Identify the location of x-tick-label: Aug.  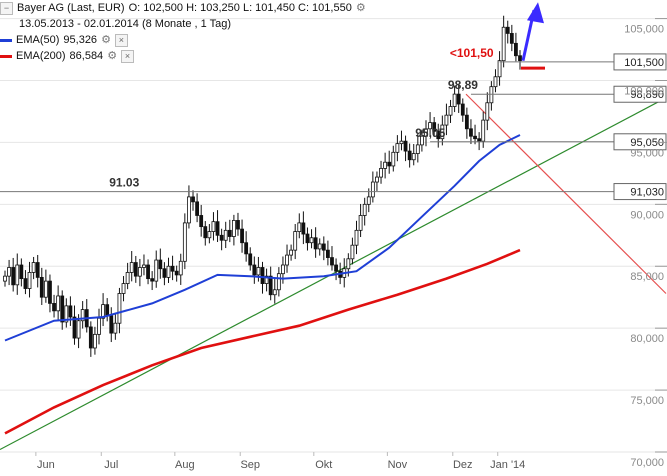
(185, 465).